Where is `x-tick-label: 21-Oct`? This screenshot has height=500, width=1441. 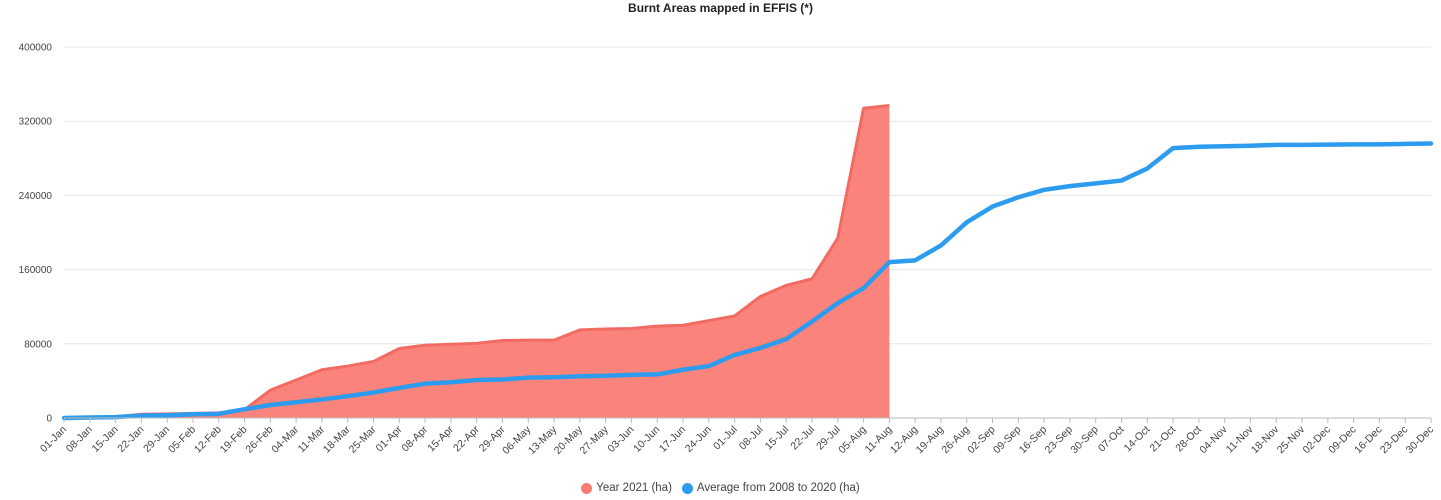
x-tick-label: 21-Oct is located at coordinates (1162, 439).